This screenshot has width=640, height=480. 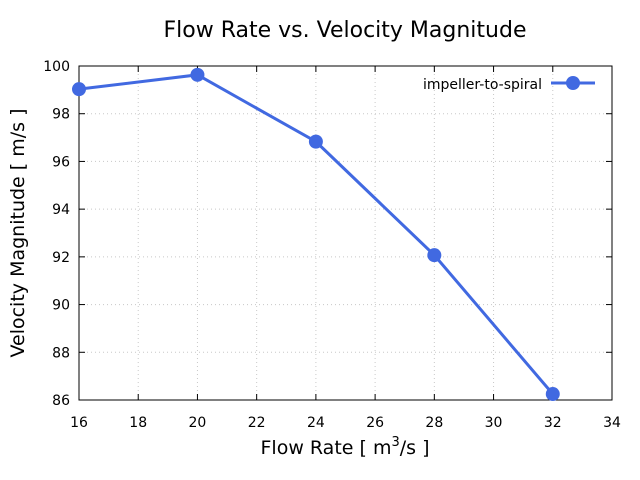 What do you see at coordinates (56, 67) in the screenshot?
I see `y-tick-label: 100` at bounding box center [56, 67].